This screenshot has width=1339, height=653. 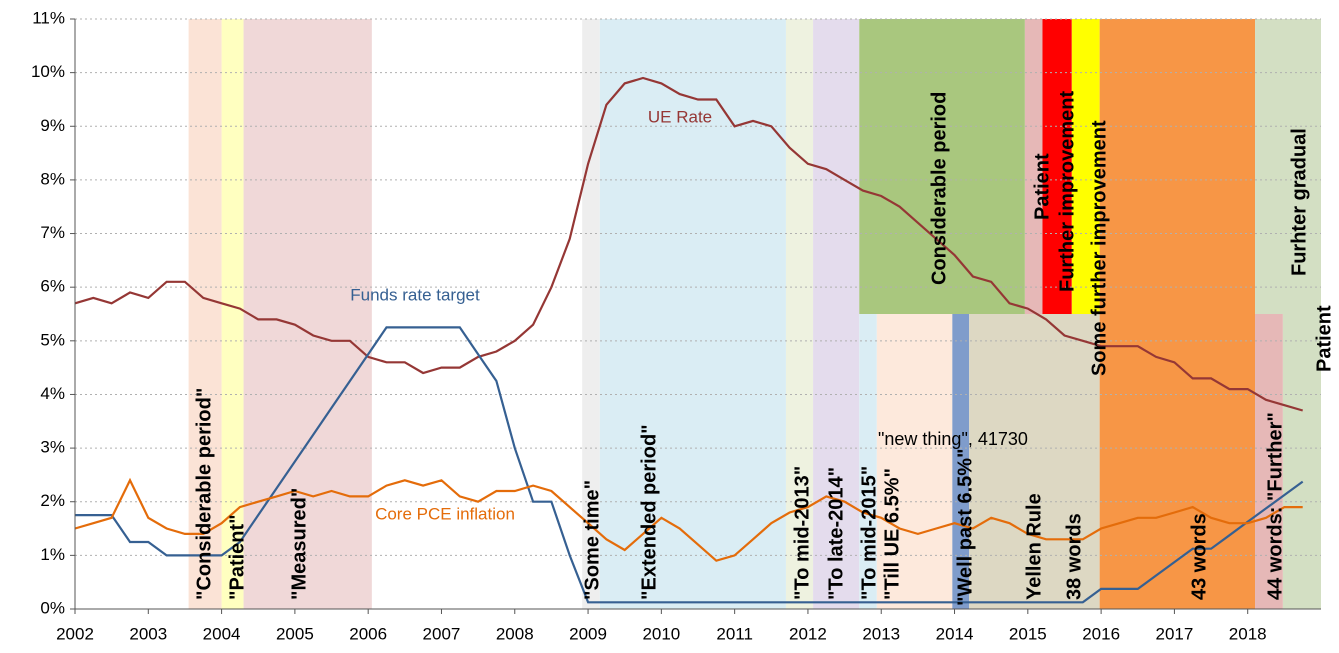 What do you see at coordinates (1028, 633) in the screenshot?
I see `x-tick-label: 2015` at bounding box center [1028, 633].